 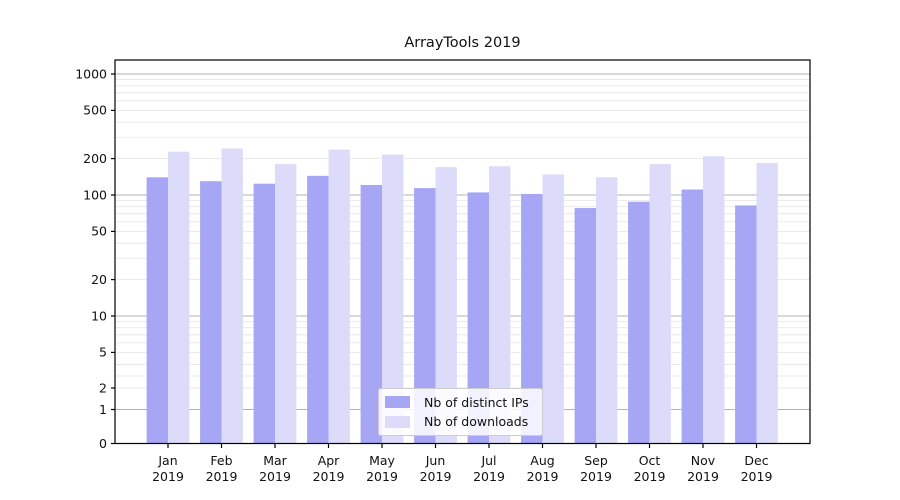 What do you see at coordinates (703, 468) in the screenshot?
I see `x-tick-label: Nov 2019` at bounding box center [703, 468].